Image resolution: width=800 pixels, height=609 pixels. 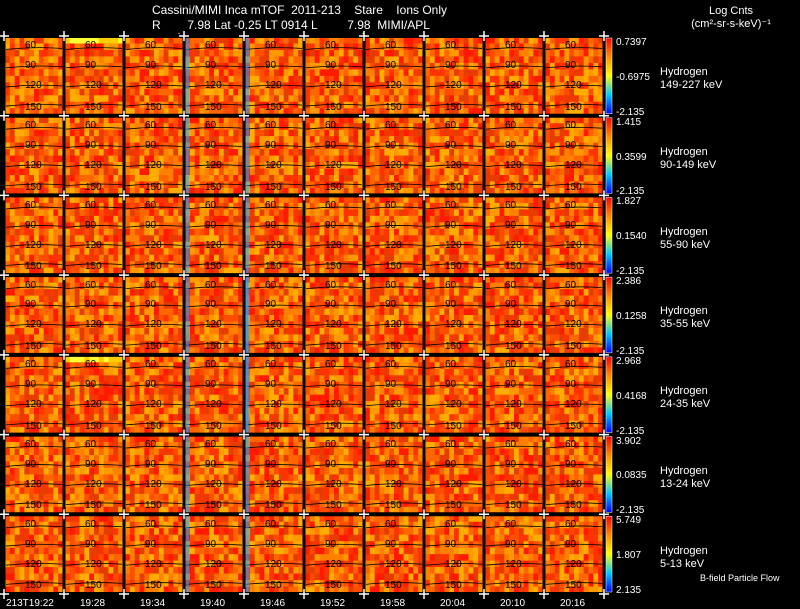 What do you see at coordinates (454, 76) in the screenshot?
I see `heatmap-panel` at bounding box center [454, 76].